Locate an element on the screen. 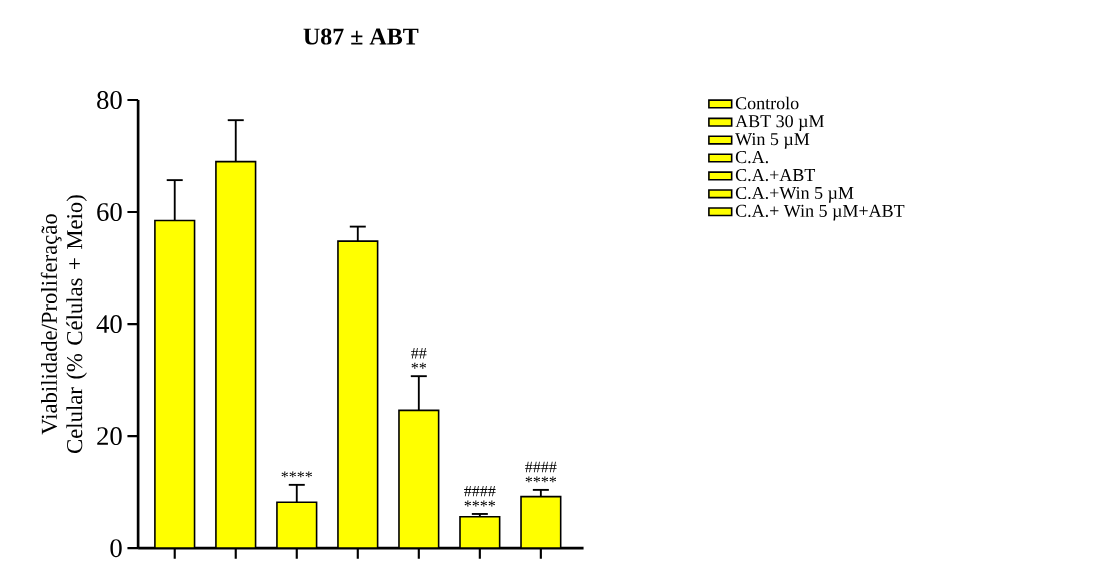 The image size is (1119, 568). y-tick-label: 60 is located at coordinates (109, 212).